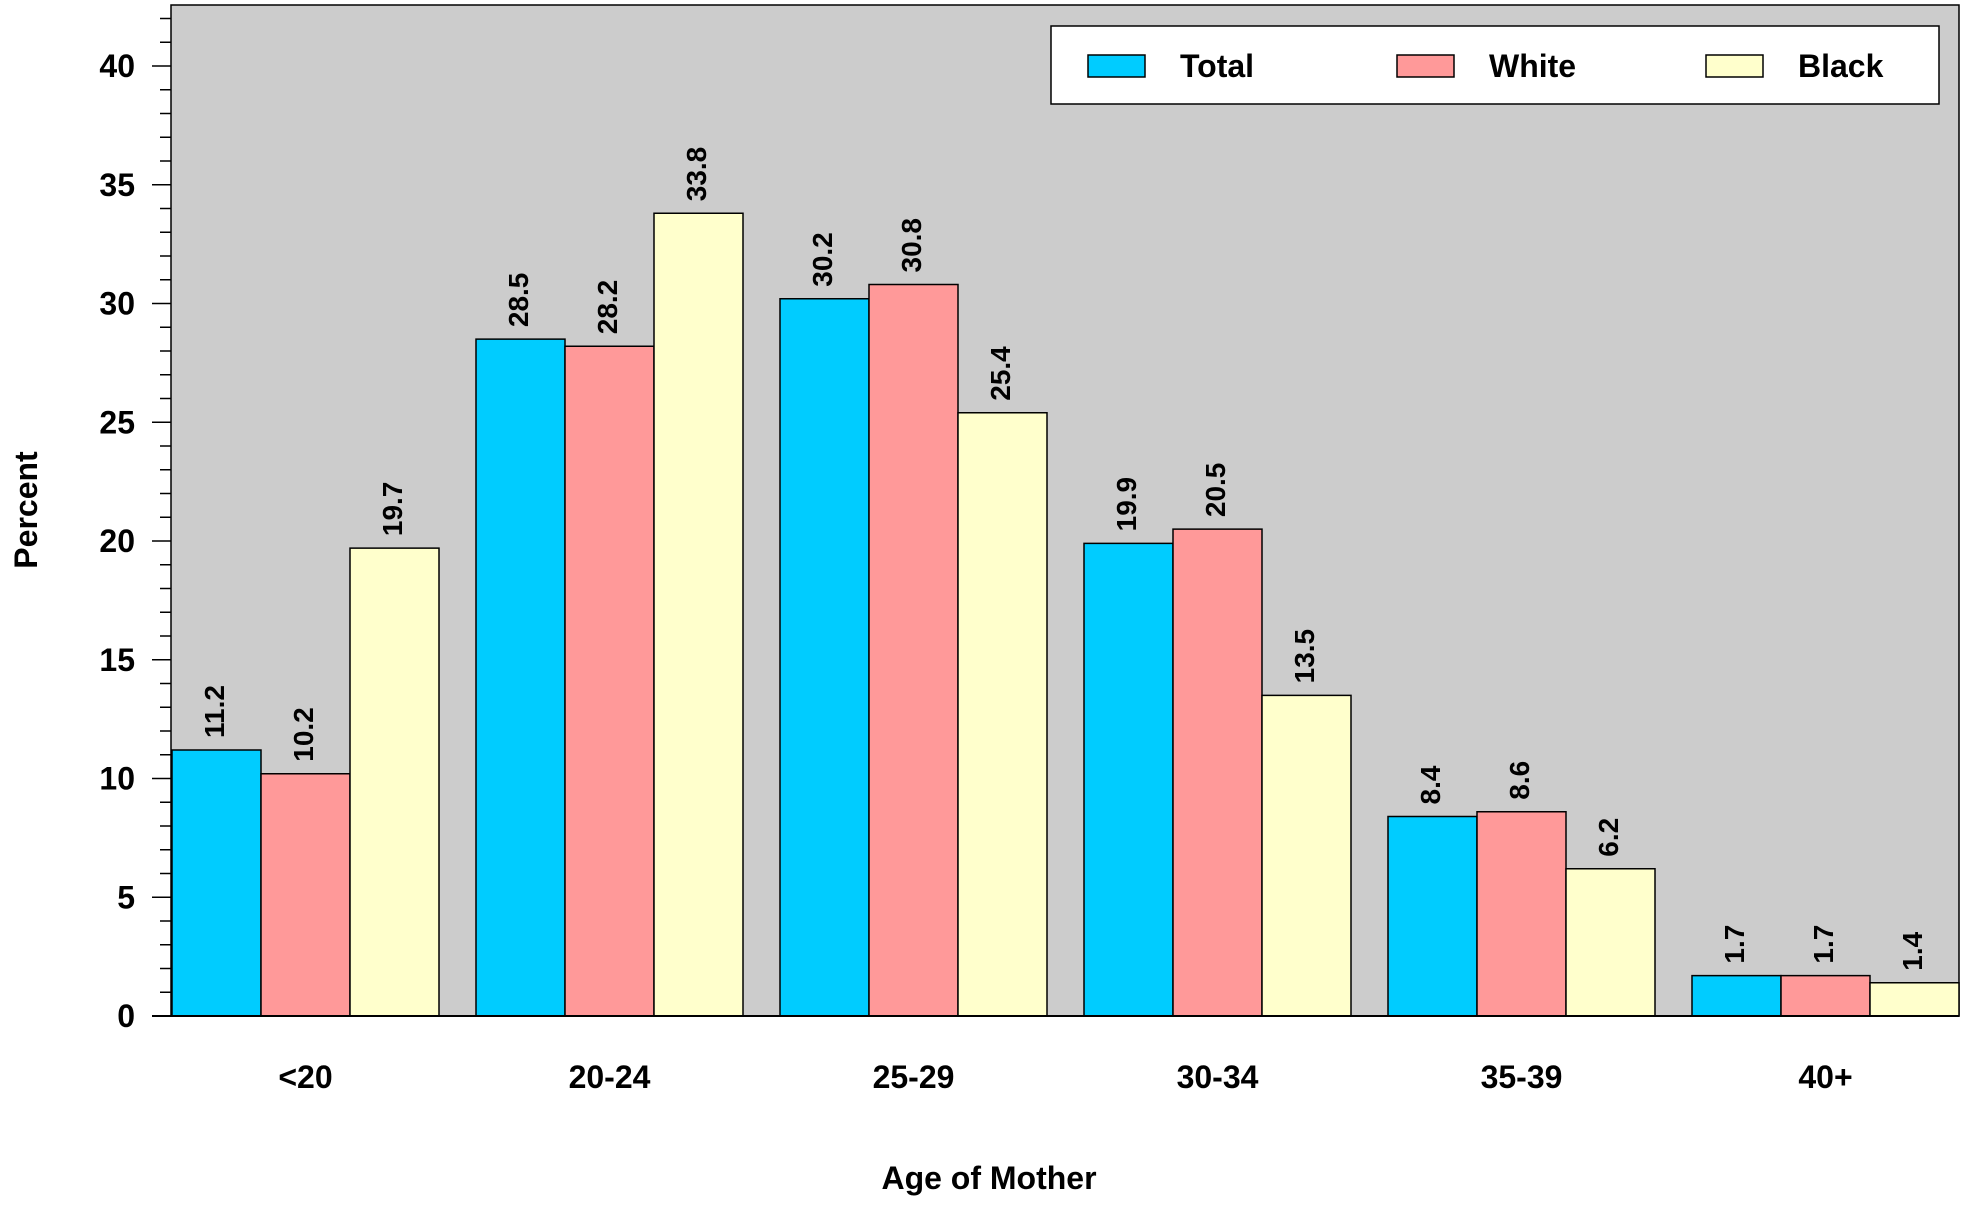 This screenshot has width=1967, height=1205. What do you see at coordinates (117, 66) in the screenshot?
I see `y-tick-label: 40` at bounding box center [117, 66].